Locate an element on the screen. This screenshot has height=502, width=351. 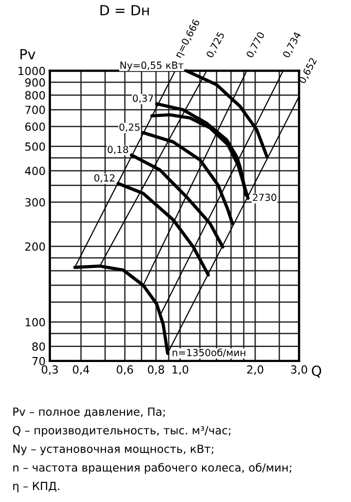
y-tick-label: 900 is located at coordinates (35, 82).